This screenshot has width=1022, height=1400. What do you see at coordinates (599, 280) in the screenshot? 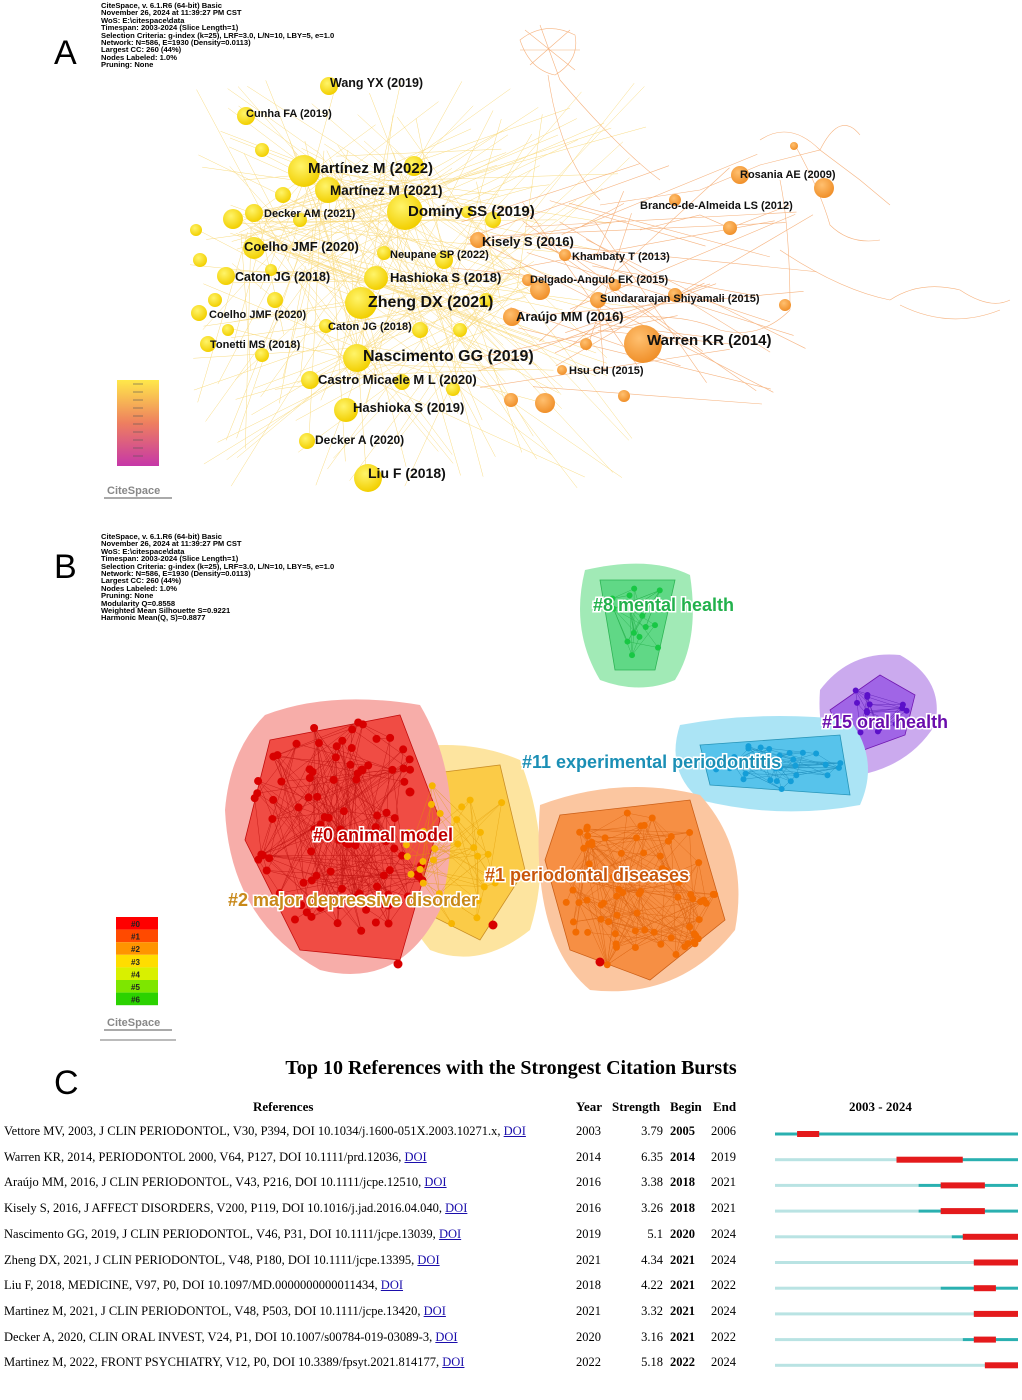
I see `network-node-label: Delgado-Angulo EK (2015)` at bounding box center [599, 280].